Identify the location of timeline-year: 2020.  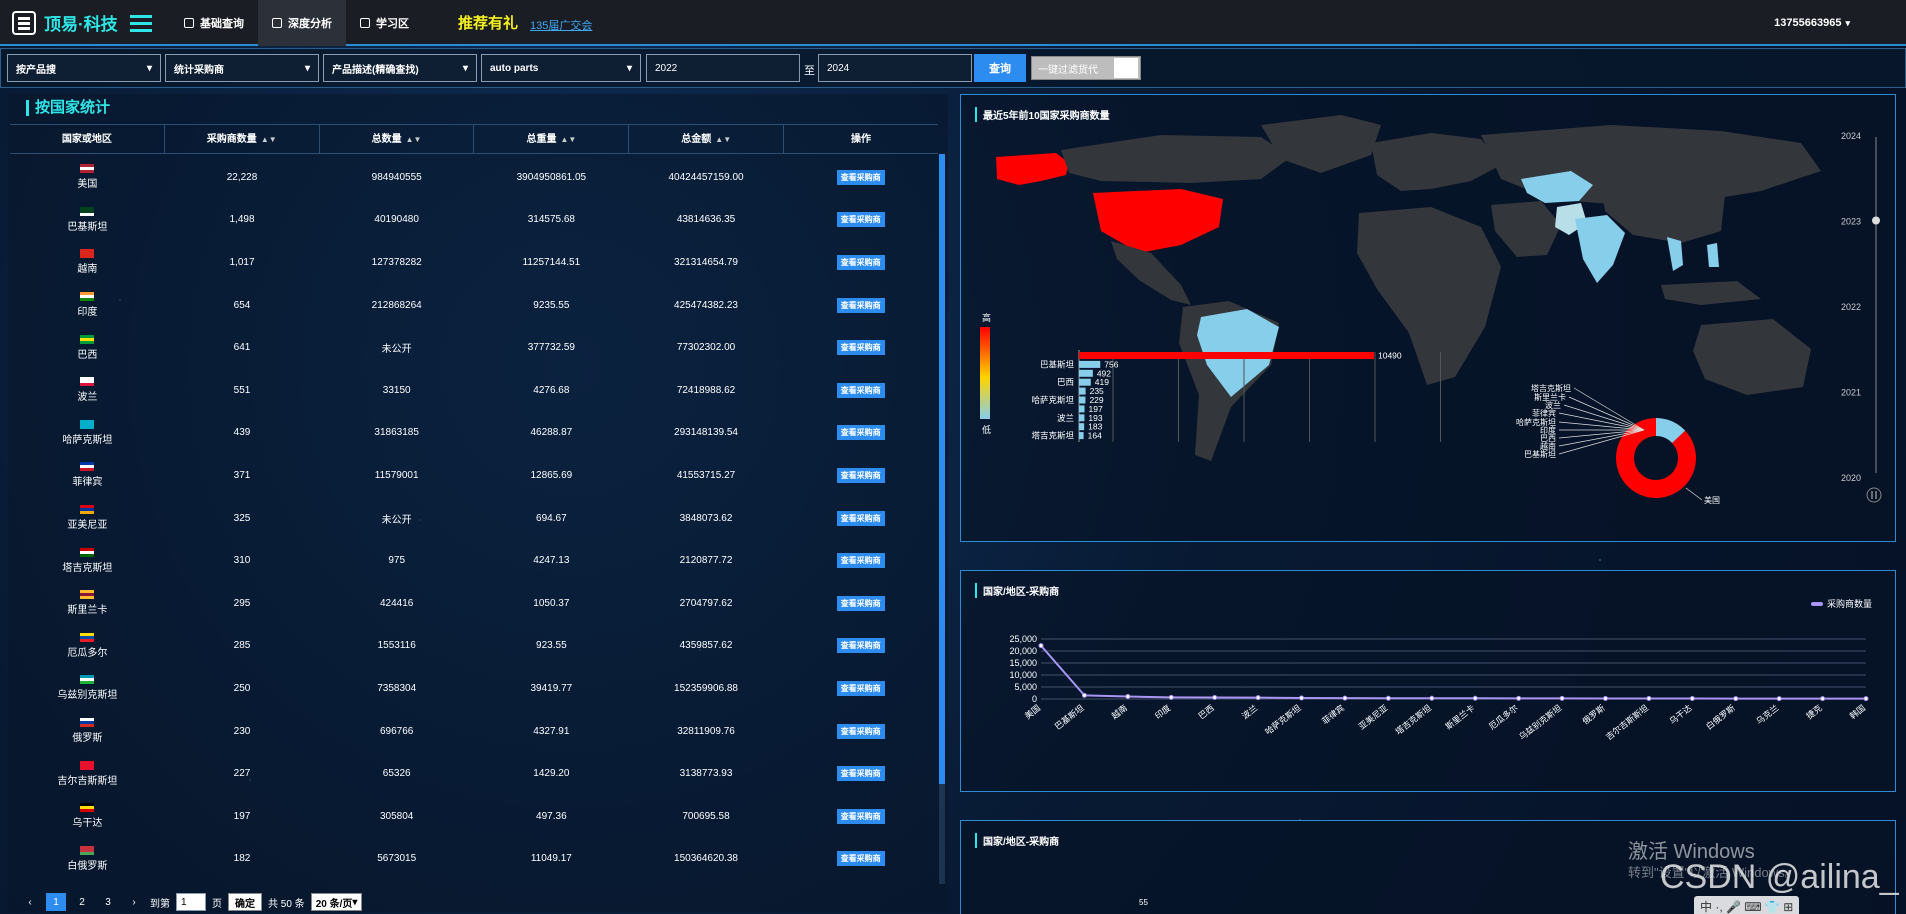
(1851, 478).